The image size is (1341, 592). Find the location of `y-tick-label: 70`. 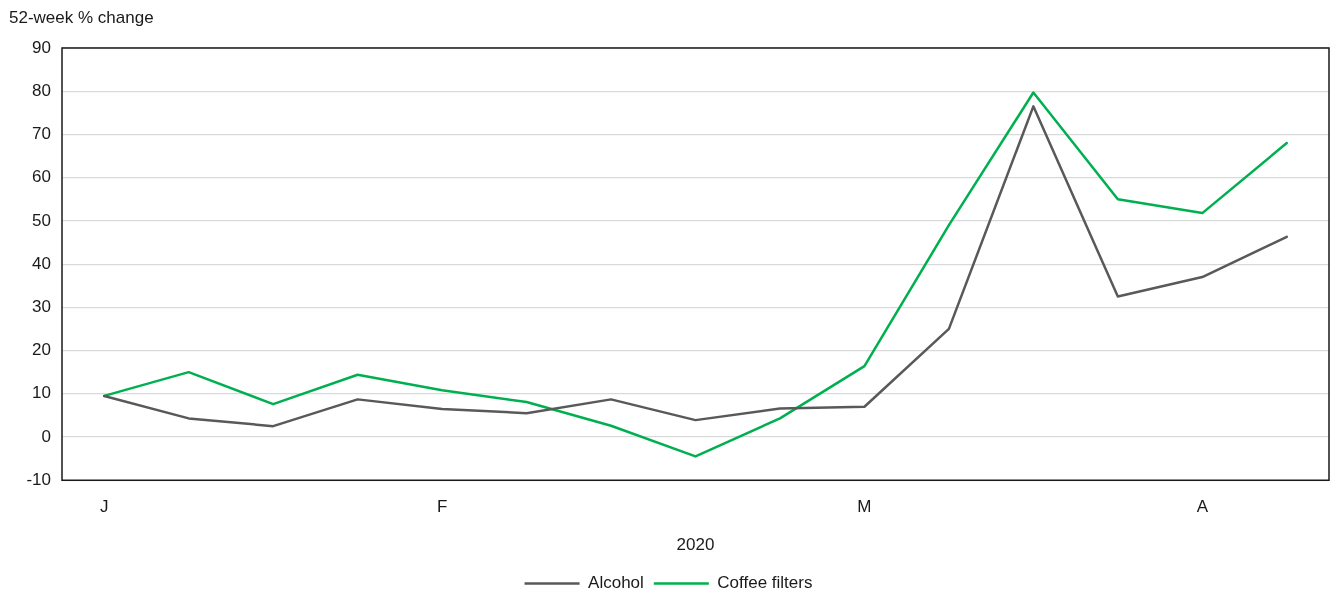

y-tick-label: 70 is located at coordinates (41, 134).